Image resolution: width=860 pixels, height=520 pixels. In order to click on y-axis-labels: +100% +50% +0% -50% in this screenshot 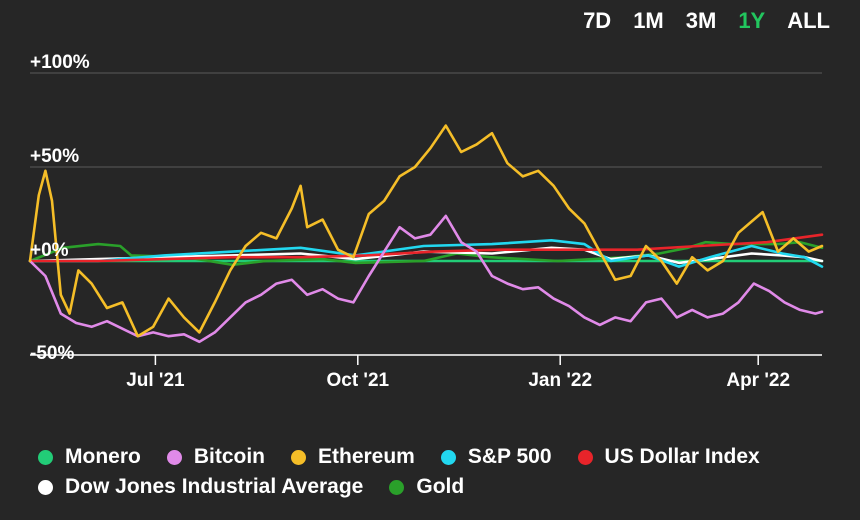, I will do `click(60, 208)`.